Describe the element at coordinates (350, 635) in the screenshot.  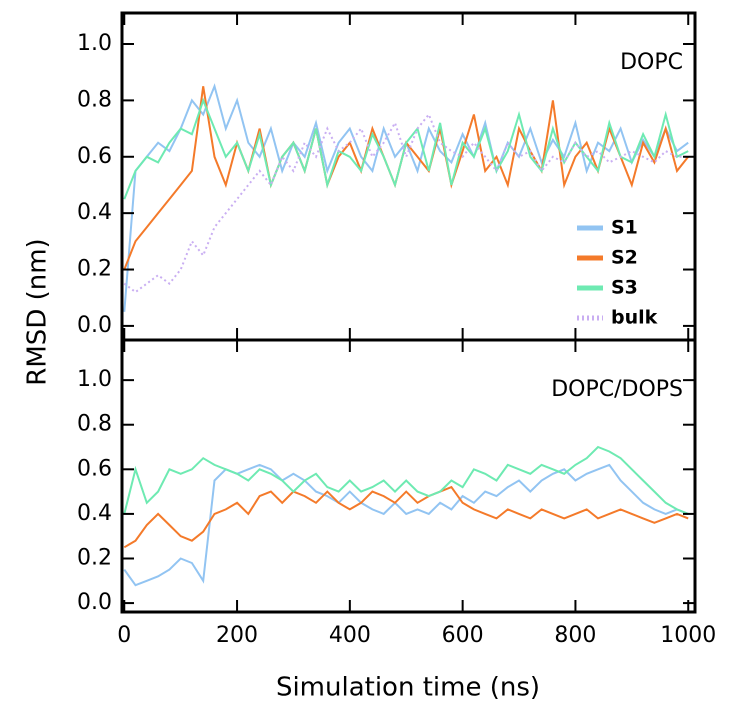
I see `x-tick-label: 400` at that location.